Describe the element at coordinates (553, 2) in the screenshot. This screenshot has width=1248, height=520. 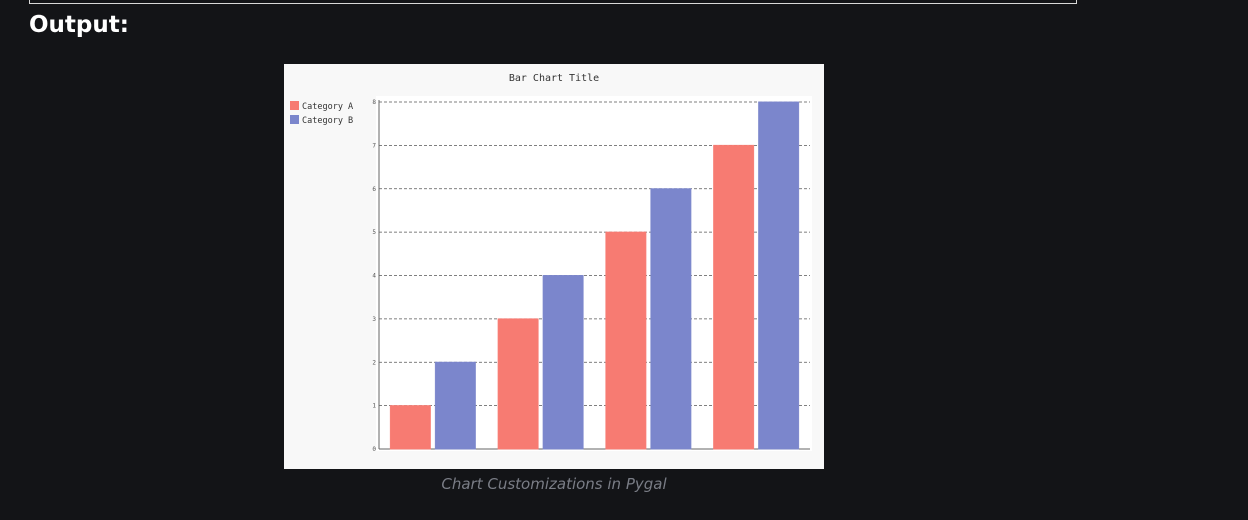
I see `code-block-bottom-edge` at that location.